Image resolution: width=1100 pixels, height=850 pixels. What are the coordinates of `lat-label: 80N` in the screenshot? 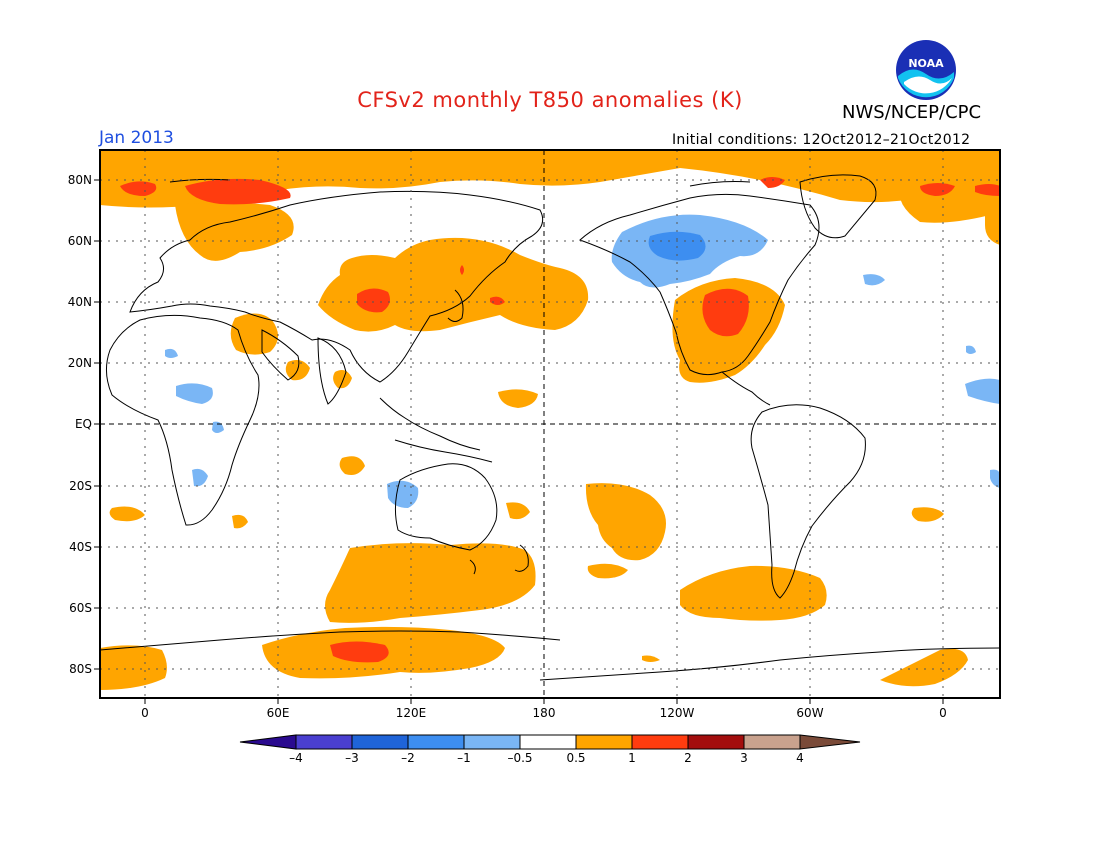 It's located at (79, 180).